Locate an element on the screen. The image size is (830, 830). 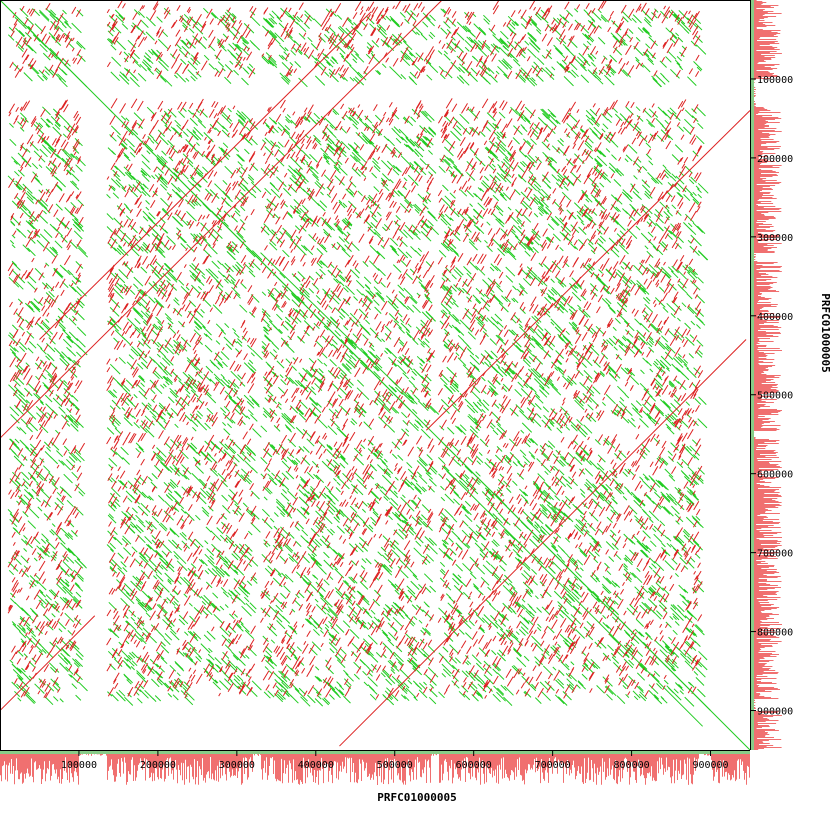
y-tick-label: 900000 is located at coordinates (775, 712).